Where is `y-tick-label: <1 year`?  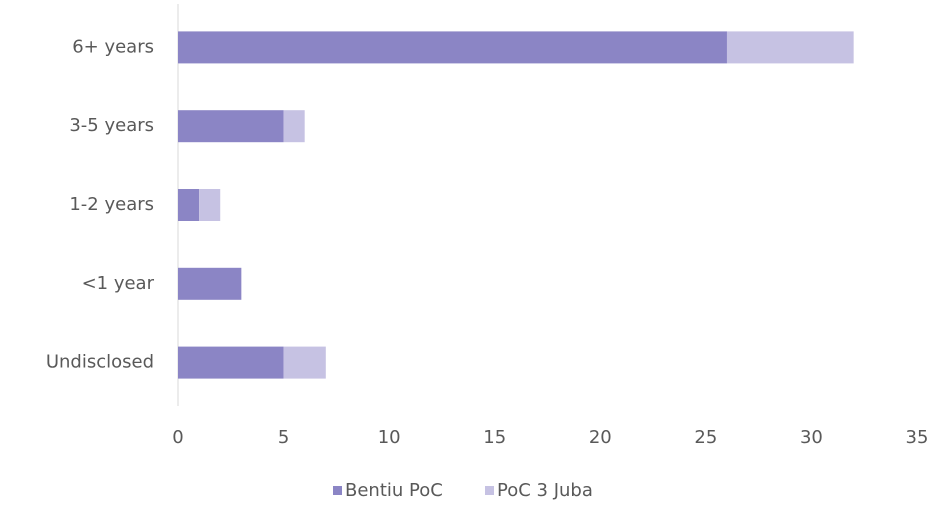
y-tick-label: <1 year is located at coordinates (118, 283).